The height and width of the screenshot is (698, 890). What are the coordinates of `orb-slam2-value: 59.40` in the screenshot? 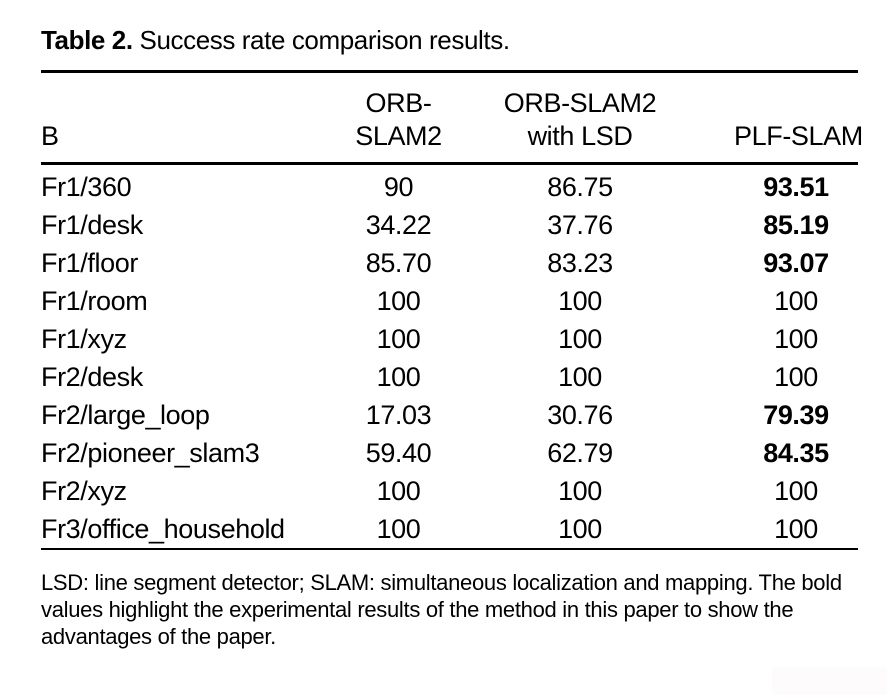 It's located at (398, 453).